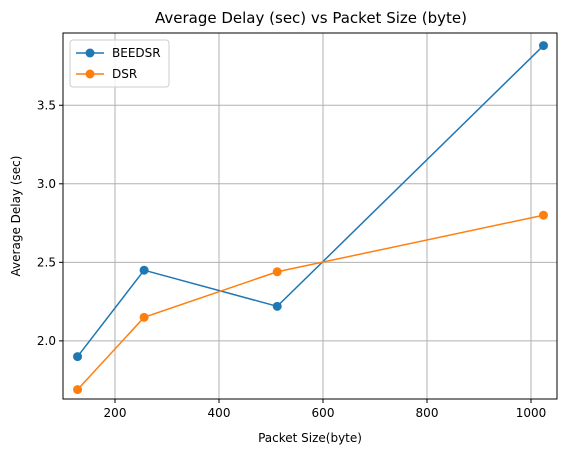  Describe the element at coordinates (531, 413) in the screenshot. I see `x-tick-label: 1000` at that location.